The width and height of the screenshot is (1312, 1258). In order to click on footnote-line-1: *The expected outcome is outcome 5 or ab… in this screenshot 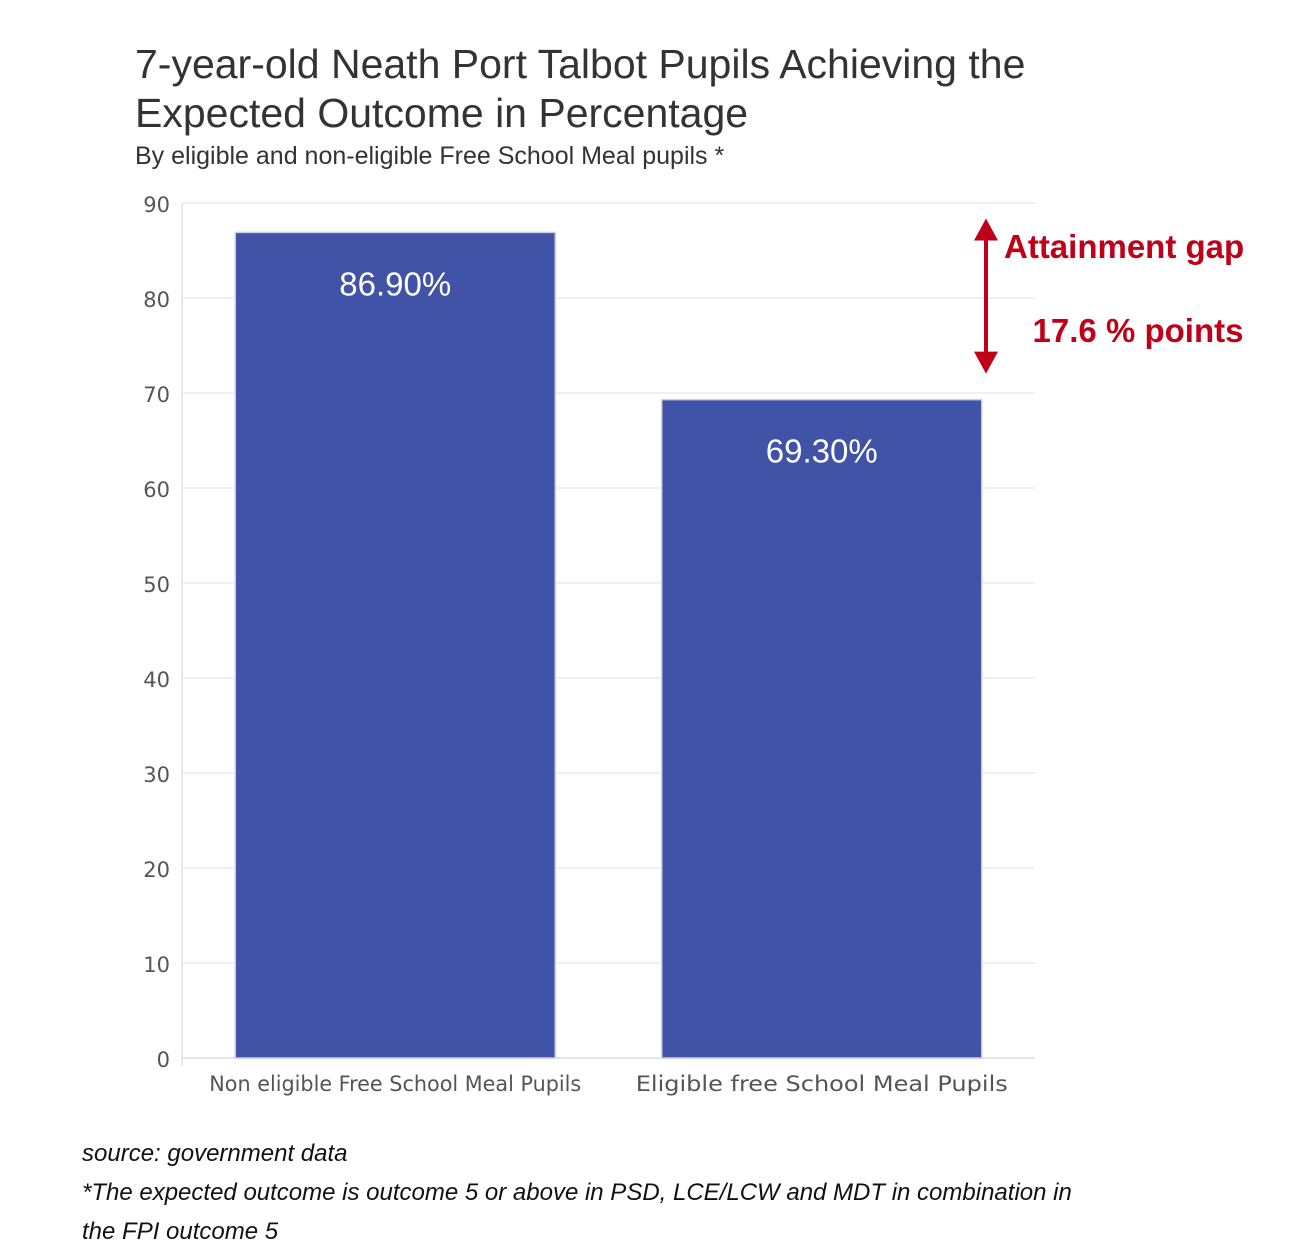, I will do `click(577, 1192)`.